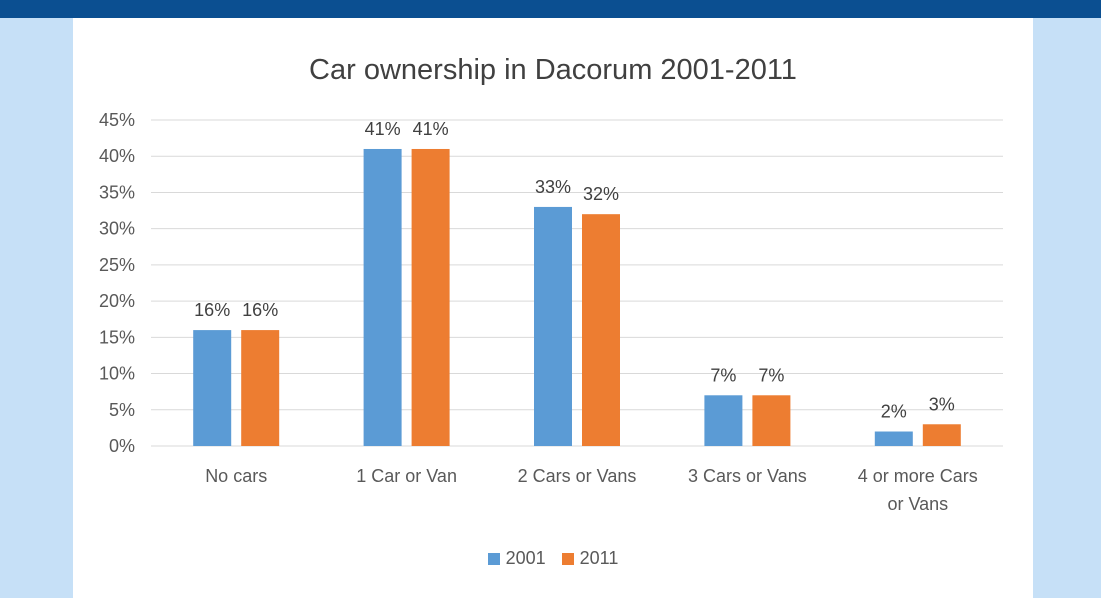 The width and height of the screenshot is (1101, 598). I want to click on legend-item-2001: 2001, so click(516, 558).